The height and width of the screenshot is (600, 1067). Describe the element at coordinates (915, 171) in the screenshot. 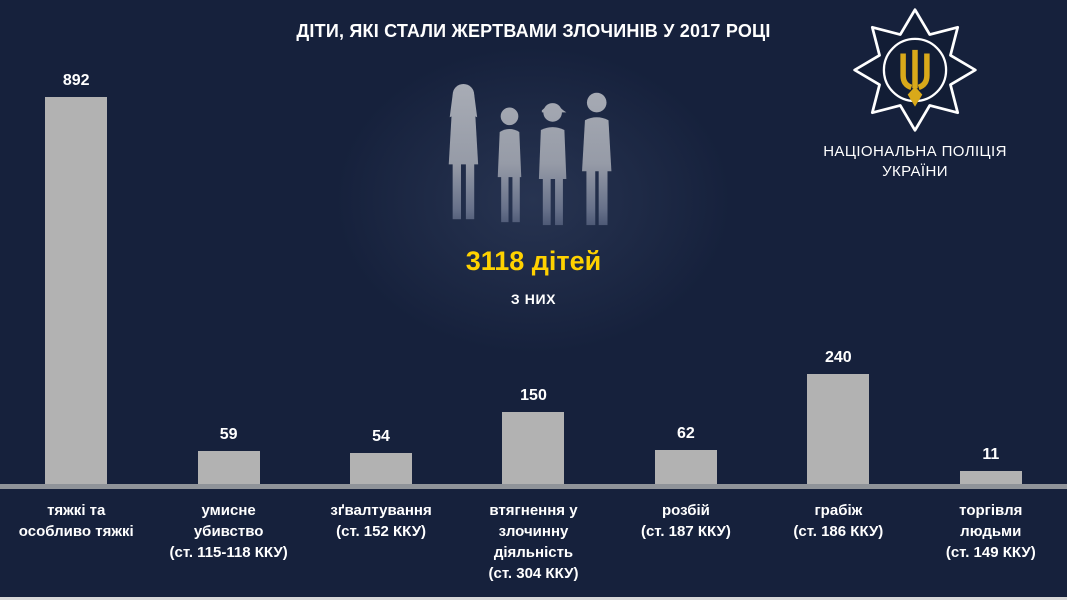

I see `org-name-line2: УКРАЇНИ` at that location.